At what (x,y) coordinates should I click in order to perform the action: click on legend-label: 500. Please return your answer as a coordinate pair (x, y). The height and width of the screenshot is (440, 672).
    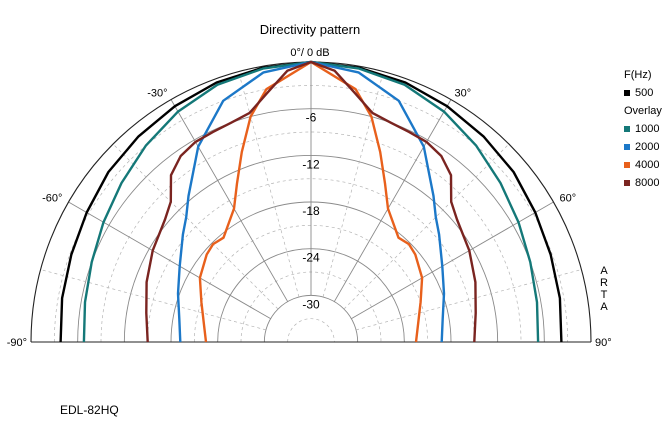
    Looking at the image, I should click on (644, 93).